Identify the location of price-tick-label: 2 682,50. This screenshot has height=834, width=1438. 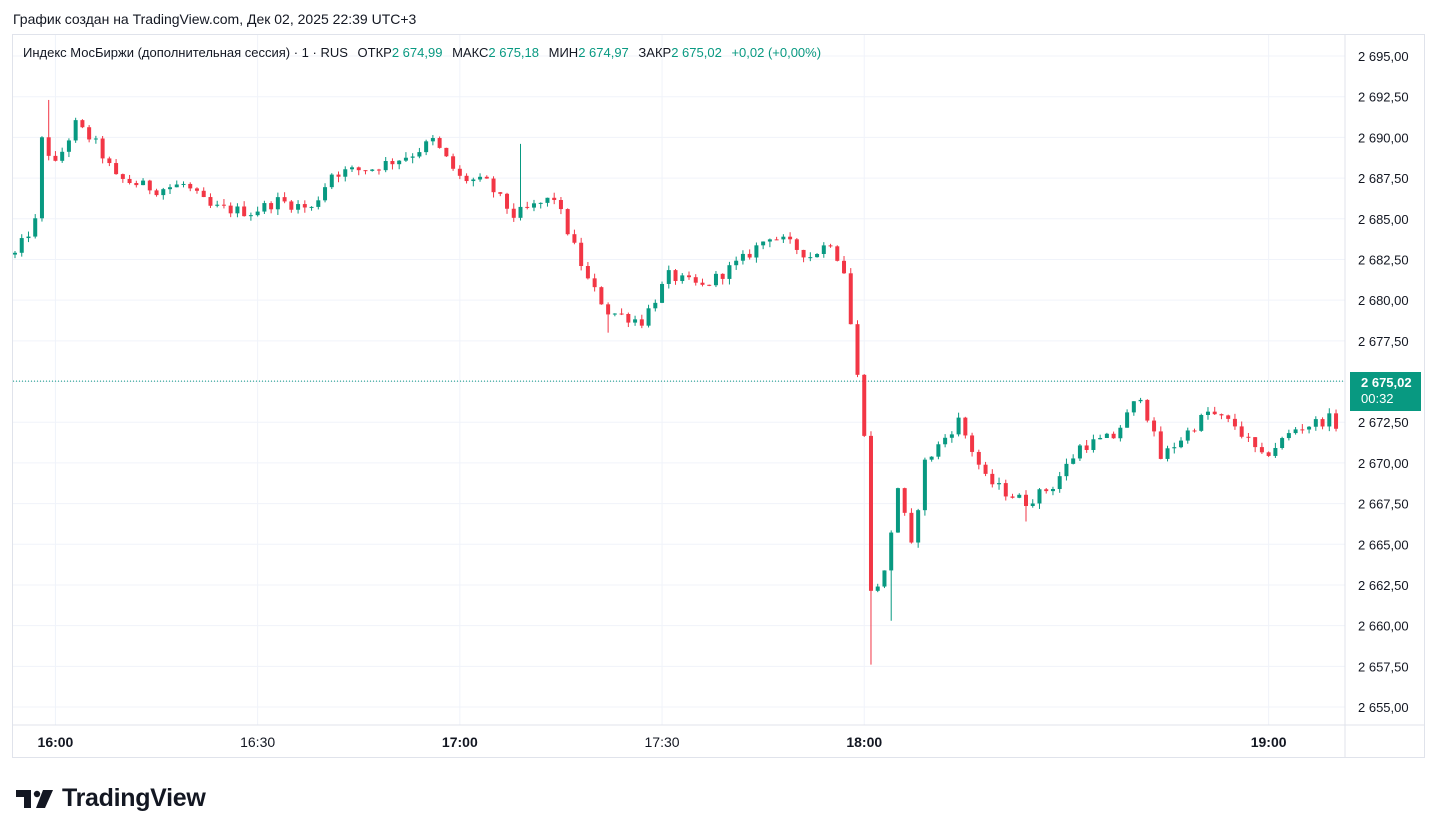
(1383, 259).